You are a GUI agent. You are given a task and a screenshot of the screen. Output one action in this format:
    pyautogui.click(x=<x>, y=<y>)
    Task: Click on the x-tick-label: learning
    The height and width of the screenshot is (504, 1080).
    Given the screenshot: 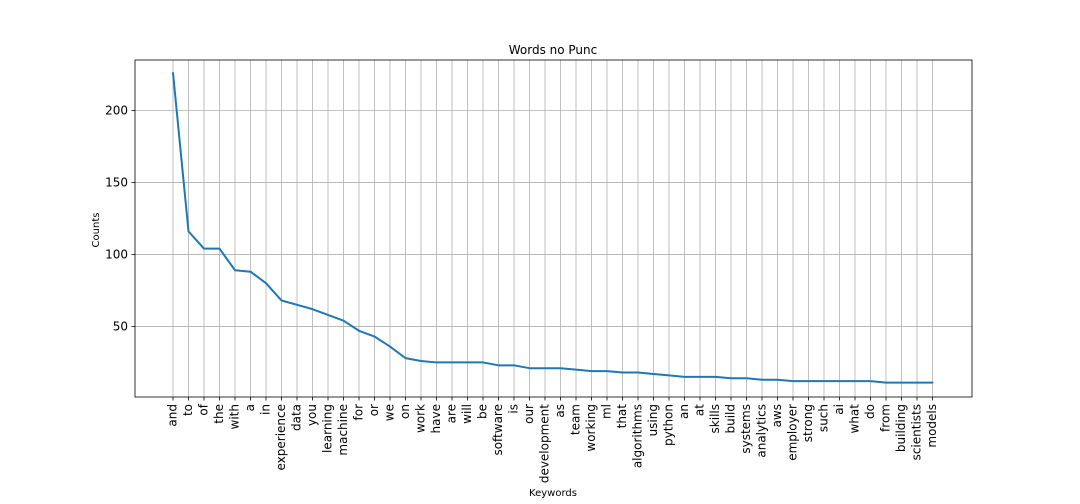 What is the action you would take?
    pyautogui.click(x=328, y=428)
    